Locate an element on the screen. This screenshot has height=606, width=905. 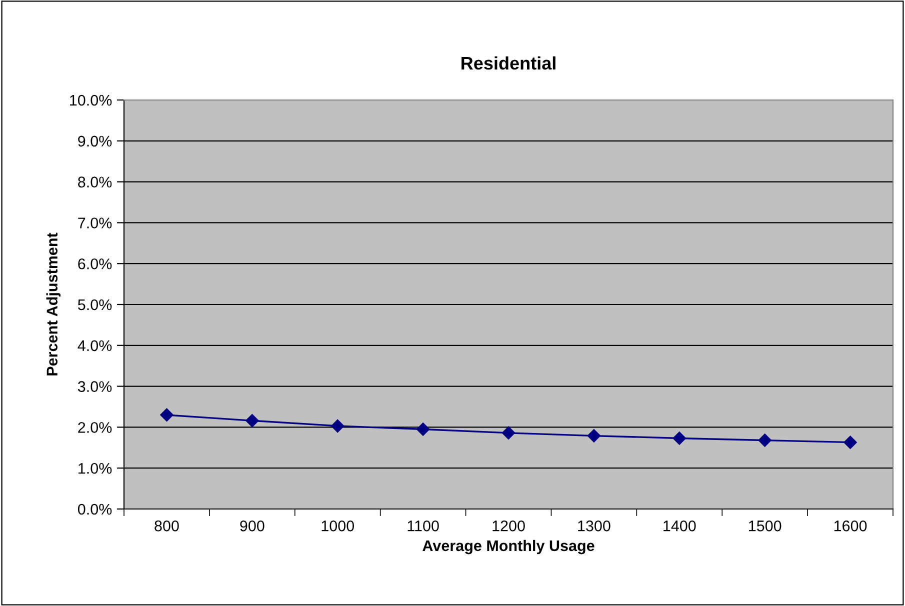
y-tick-label: 3.0% is located at coordinates (95, 386).